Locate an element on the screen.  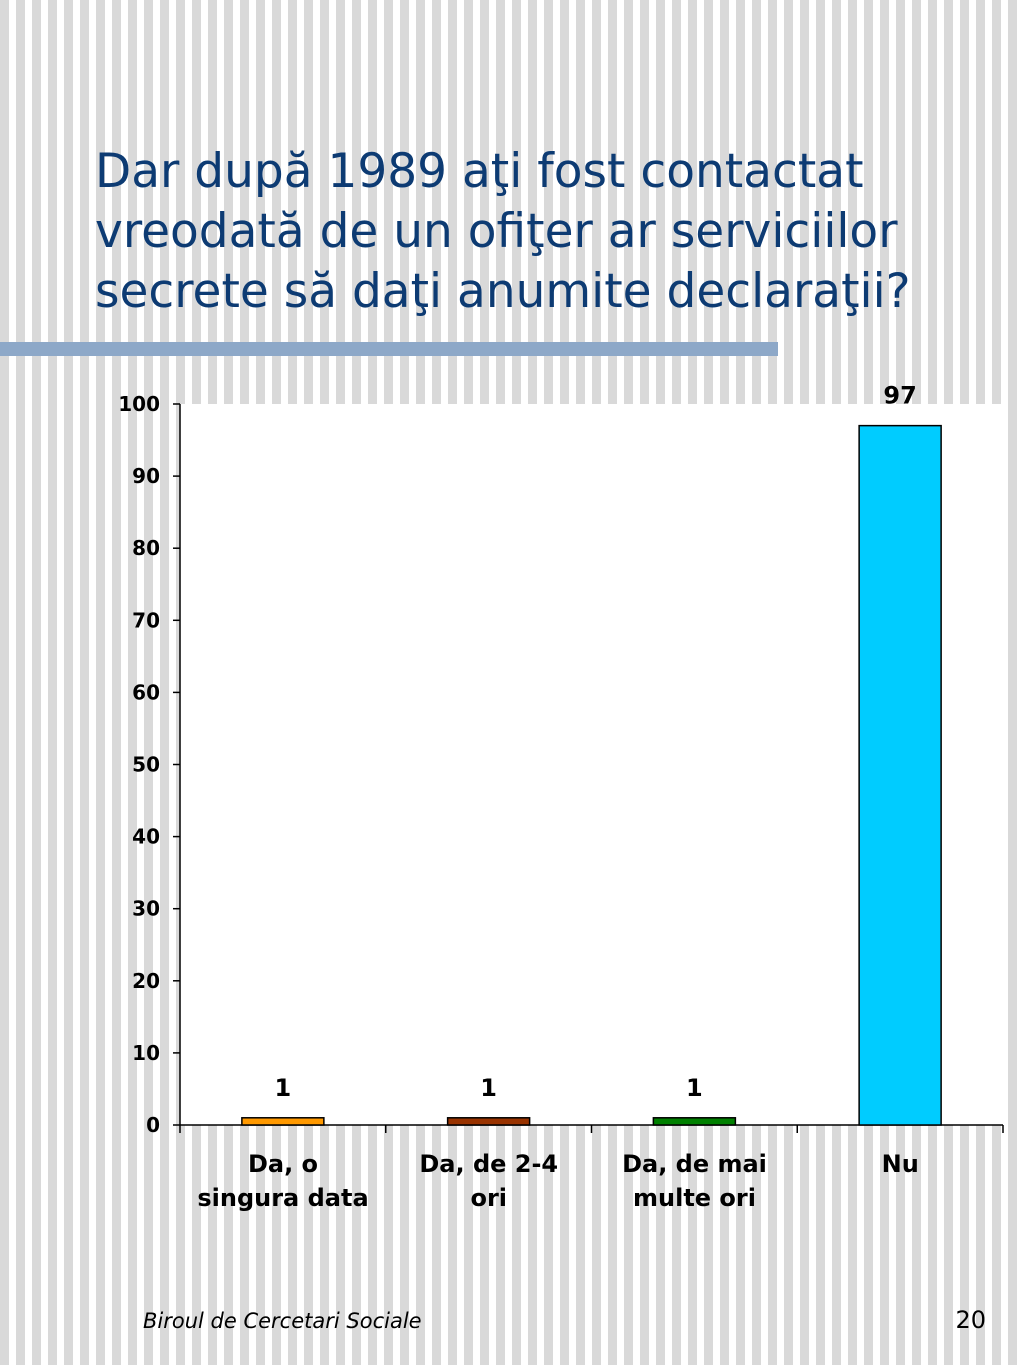
x-category-label: Da, de mai multe ori is located at coordinates (694, 1181).